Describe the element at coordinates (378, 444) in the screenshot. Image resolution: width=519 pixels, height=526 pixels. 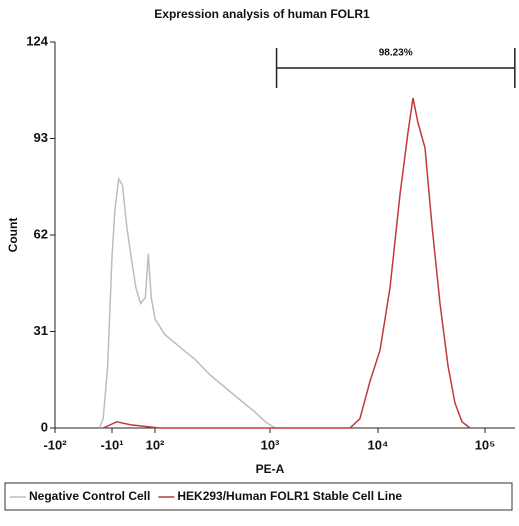
I see `x-tick-label: 10⁴` at that location.